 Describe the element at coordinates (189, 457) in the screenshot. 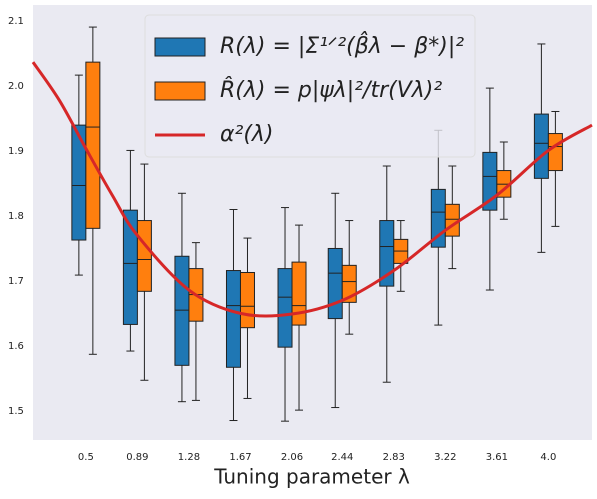

I see `x-tick-label: 1.28` at that location.